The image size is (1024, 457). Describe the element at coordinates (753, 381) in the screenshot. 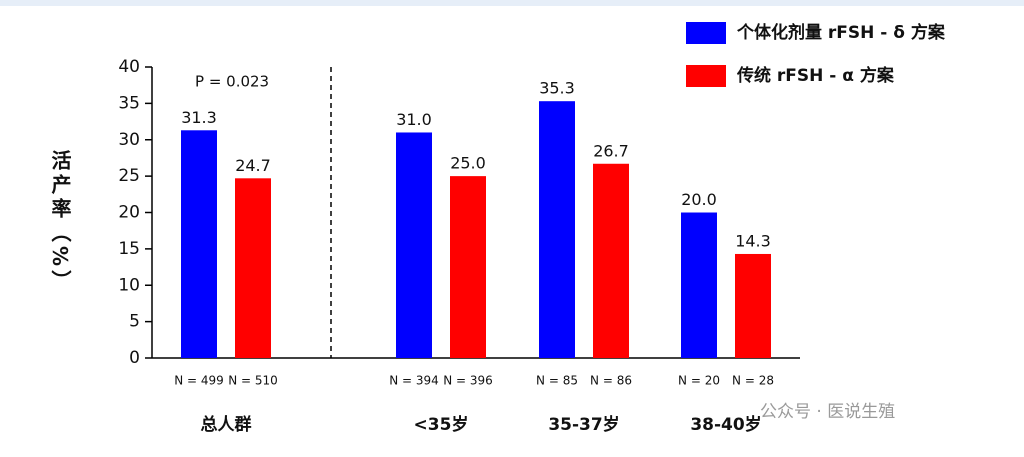

I see `n-label: N = 28` at that location.